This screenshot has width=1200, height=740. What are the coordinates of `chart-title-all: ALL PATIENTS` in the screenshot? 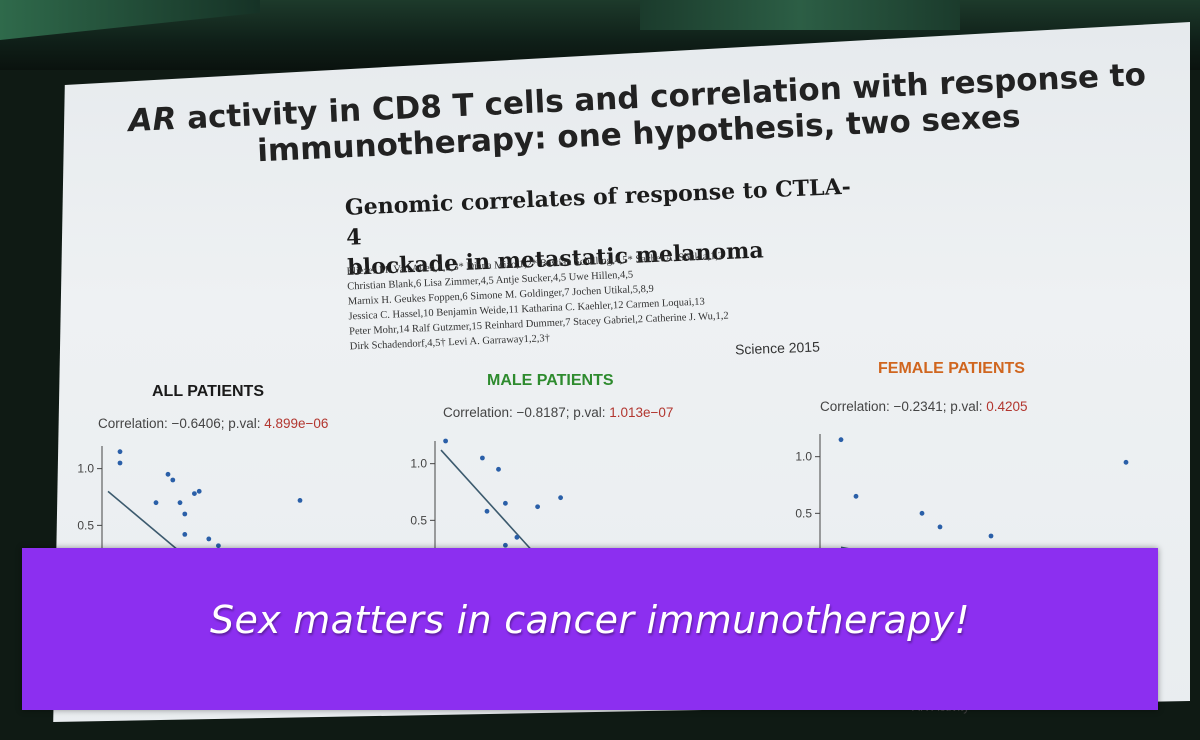 It's located at (208, 391).